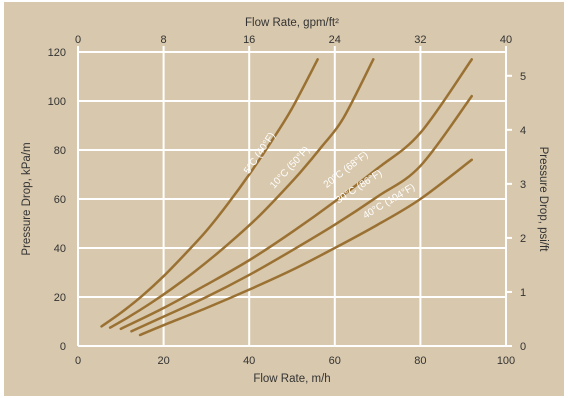 The image size is (568, 398). What do you see at coordinates (506, 361) in the screenshot?
I see `x-tick-label-5: 100` at bounding box center [506, 361].